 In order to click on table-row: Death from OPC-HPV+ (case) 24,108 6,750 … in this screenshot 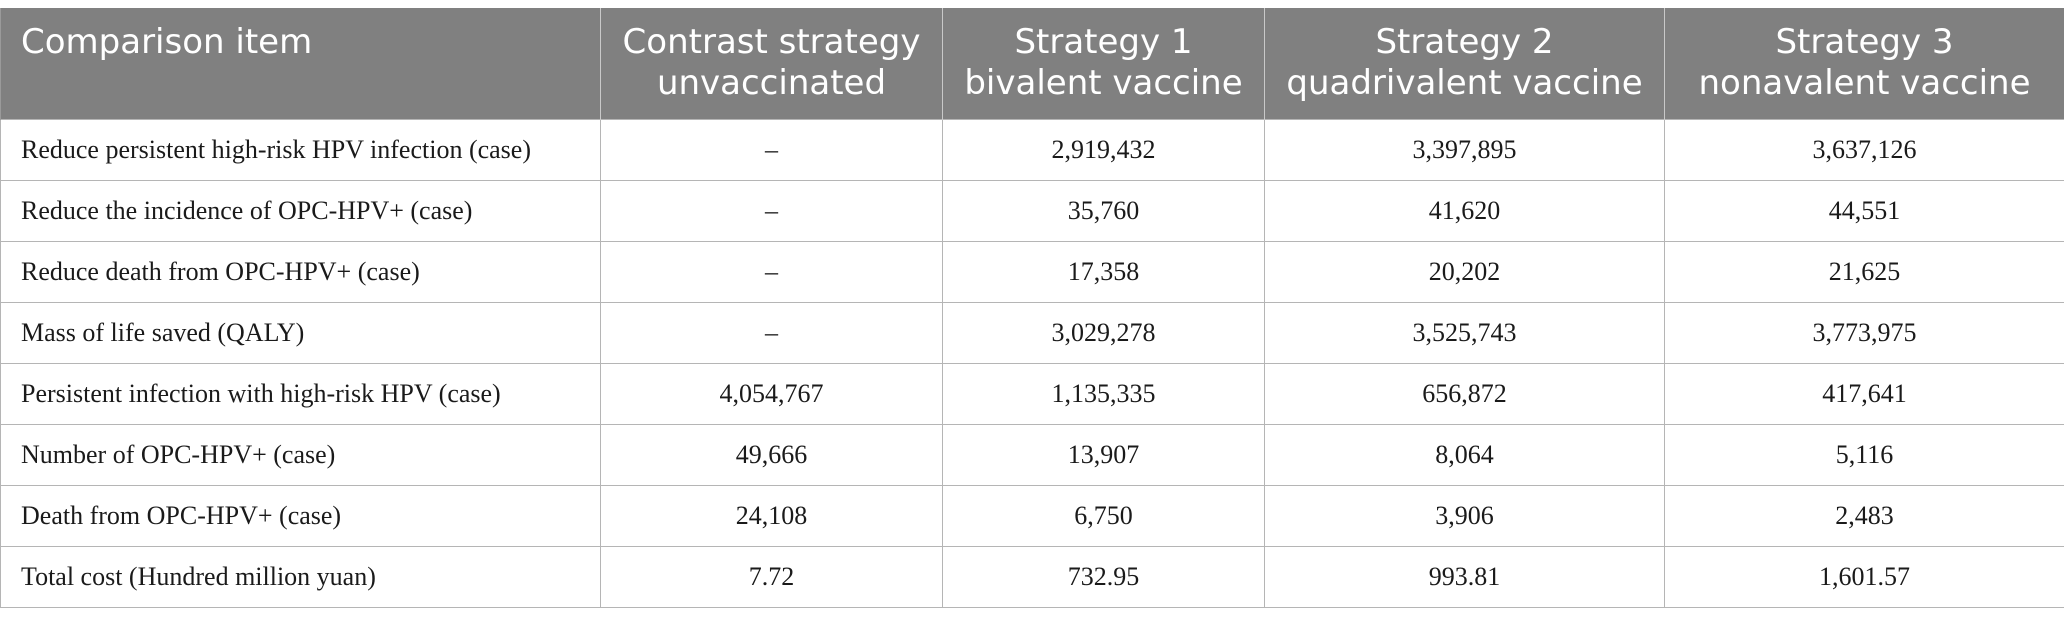, I will do `click(1032, 515)`.